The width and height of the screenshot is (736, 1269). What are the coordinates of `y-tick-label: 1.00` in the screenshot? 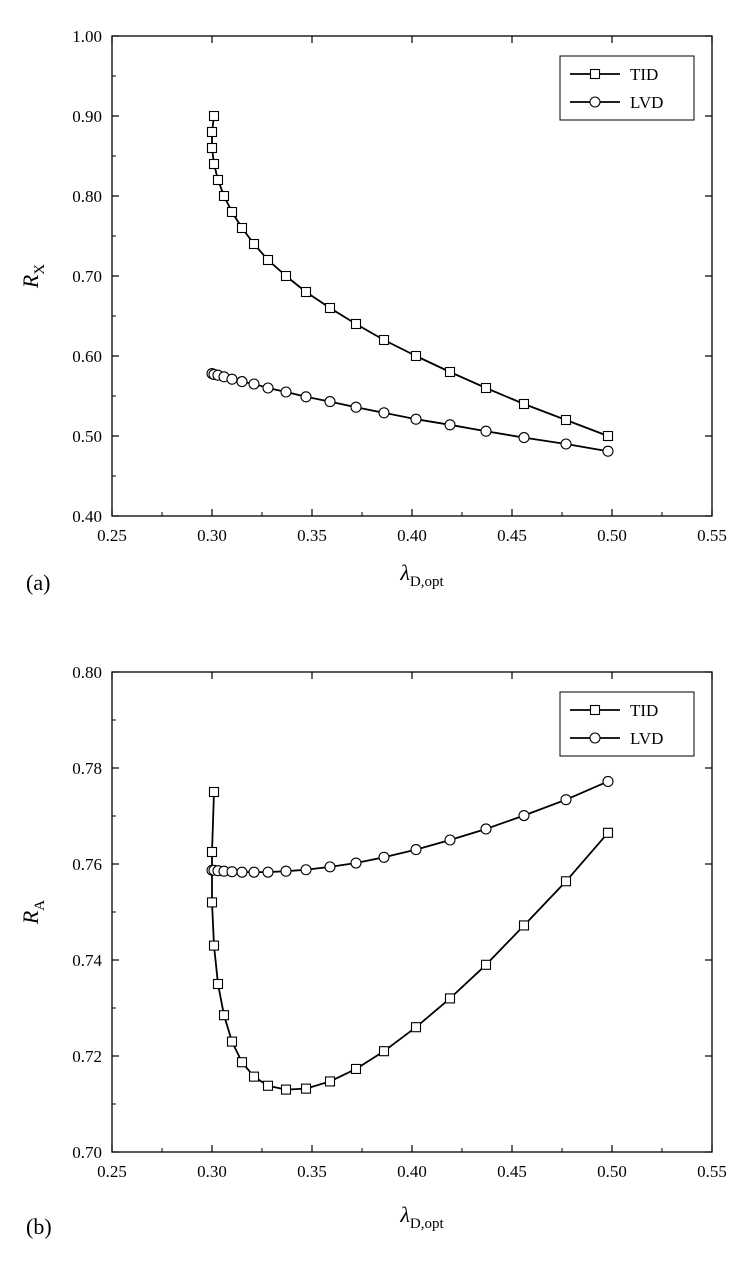 It's located at (87, 36).